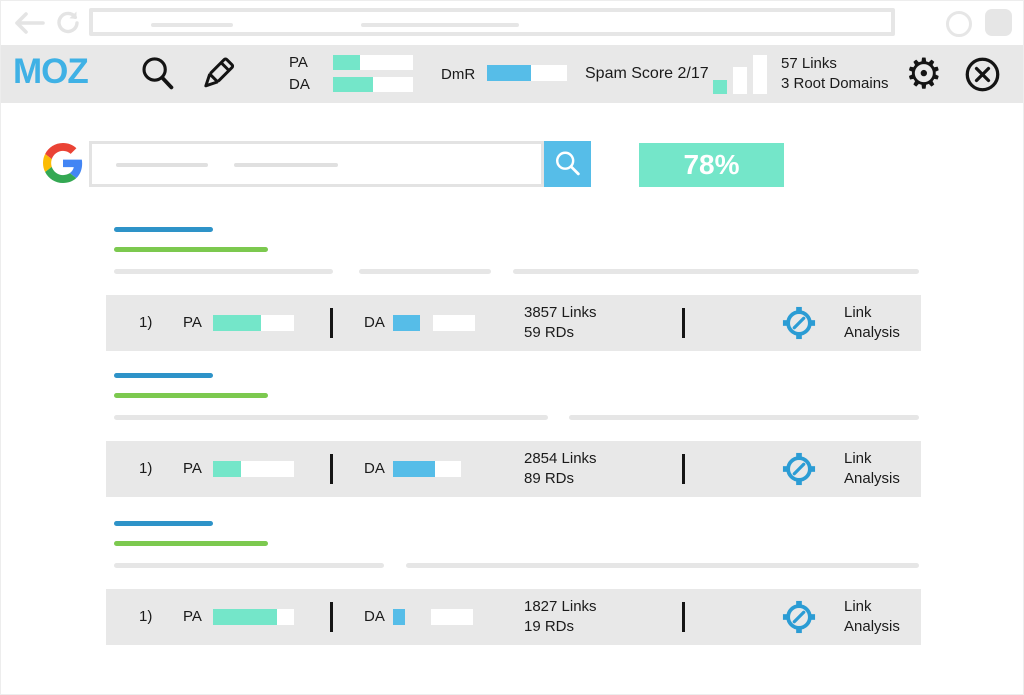 The height and width of the screenshot is (695, 1024). Describe the element at coordinates (527, 73) in the screenshot. I see `dmr-score-bar` at that location.